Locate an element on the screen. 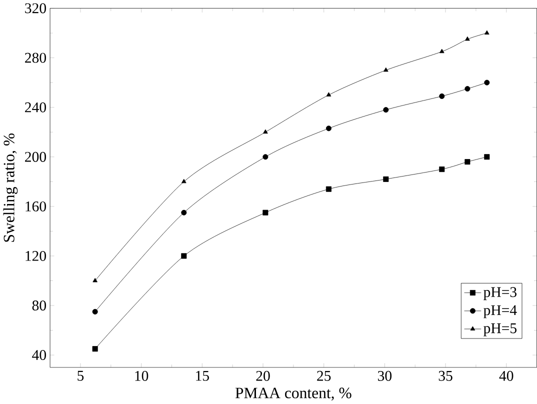  x-tick-label: 30 is located at coordinates (385, 375).